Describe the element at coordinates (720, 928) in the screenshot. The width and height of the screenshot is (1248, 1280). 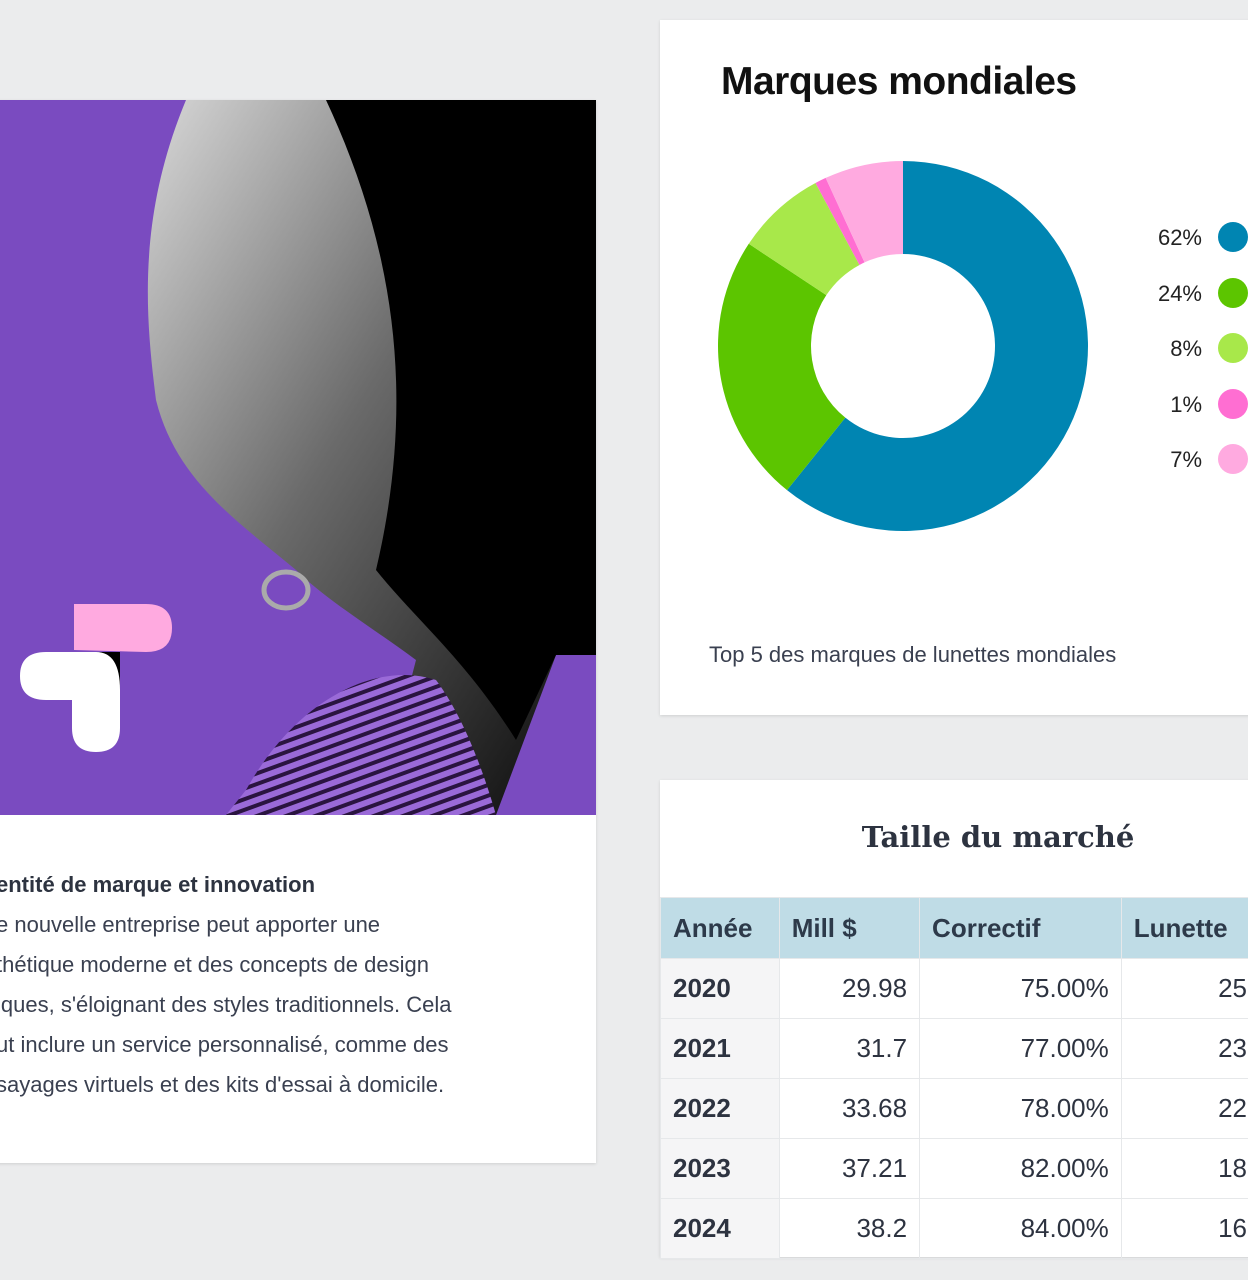
I see `column-header: Année` at that location.